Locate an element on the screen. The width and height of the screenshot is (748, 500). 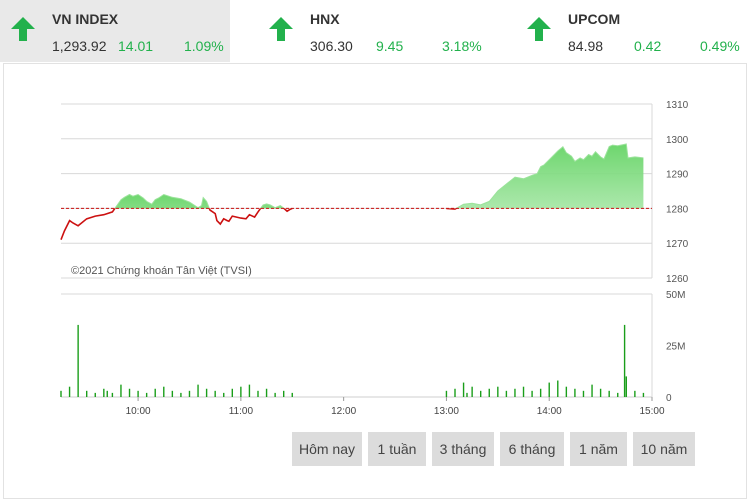
time-tick-label: 12:00 is located at coordinates (343, 411).